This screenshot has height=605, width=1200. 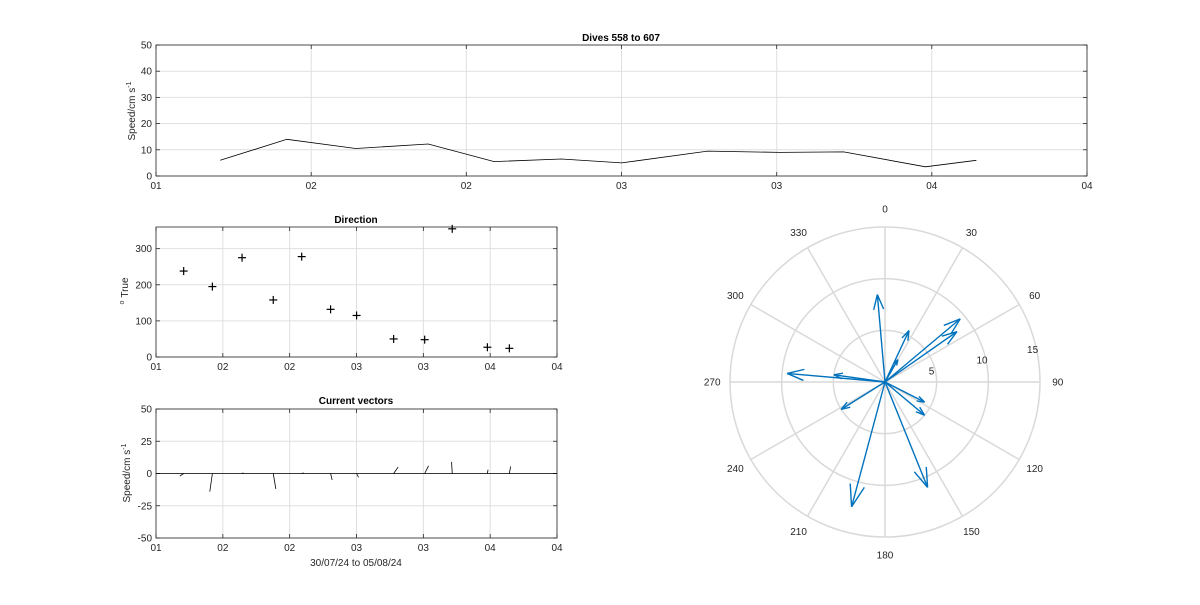 What do you see at coordinates (885, 210) in the screenshot?
I see `polar-angle-label: 0` at bounding box center [885, 210].